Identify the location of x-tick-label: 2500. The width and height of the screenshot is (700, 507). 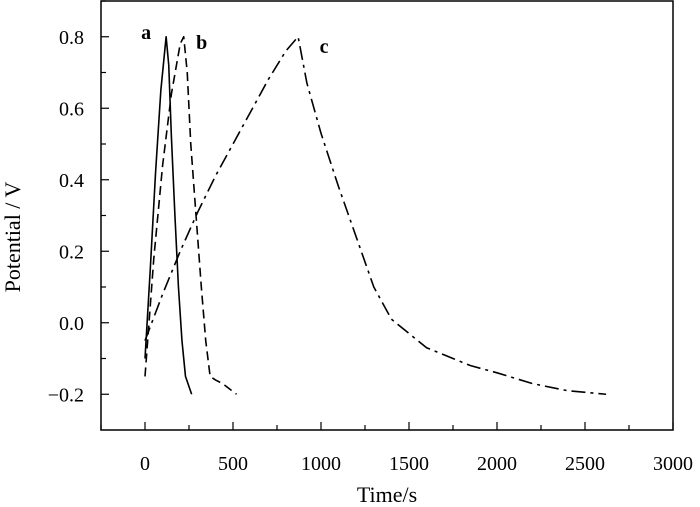
(585, 464).